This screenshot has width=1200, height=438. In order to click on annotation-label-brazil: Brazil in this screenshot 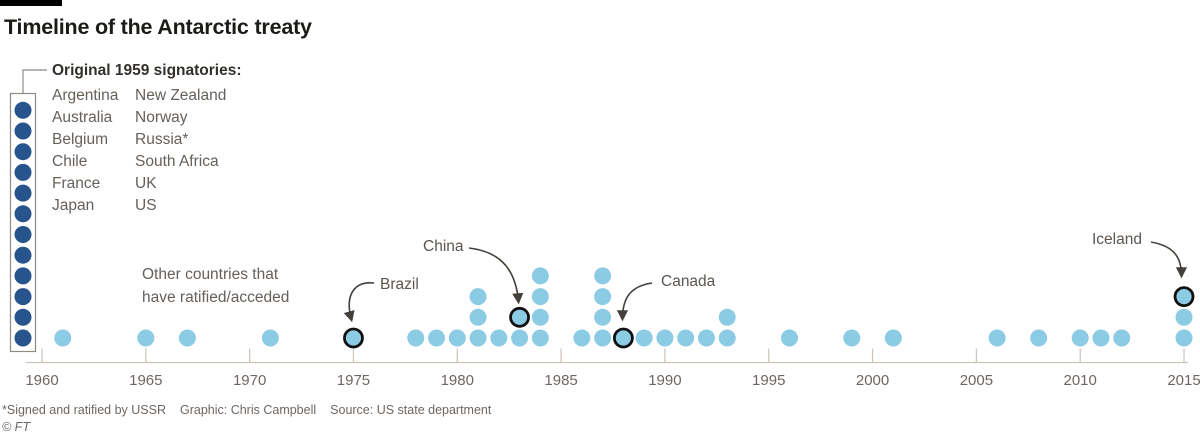, I will do `click(399, 284)`.